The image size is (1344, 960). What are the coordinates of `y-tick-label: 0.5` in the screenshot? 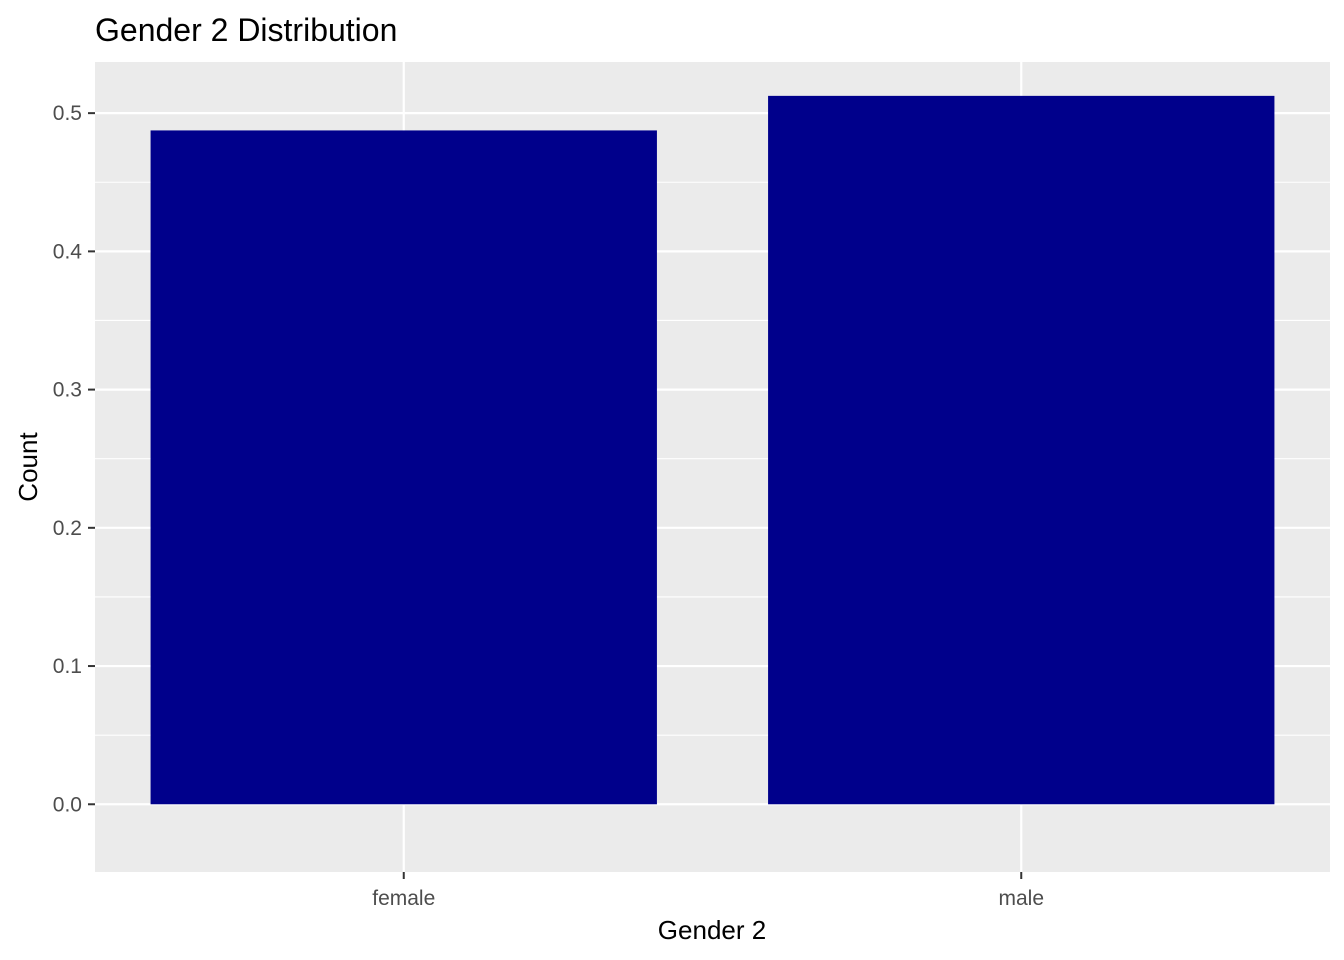 It's located at (67, 113).